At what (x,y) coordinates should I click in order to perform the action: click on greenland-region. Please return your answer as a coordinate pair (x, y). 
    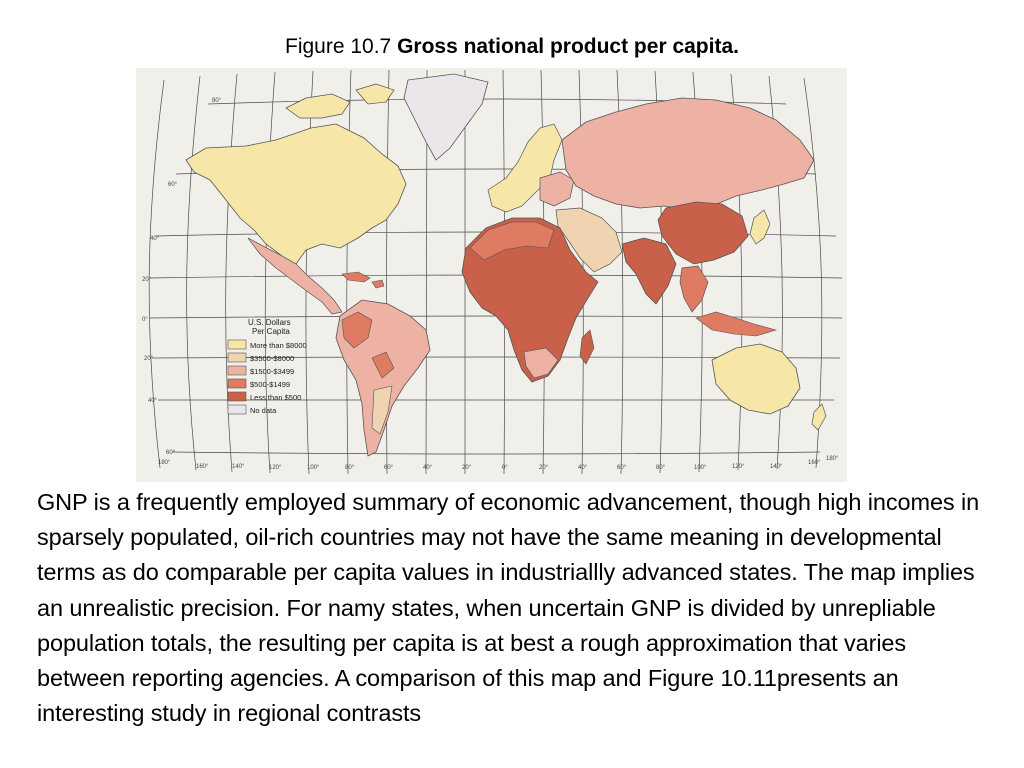
    Looking at the image, I should click on (446, 117).